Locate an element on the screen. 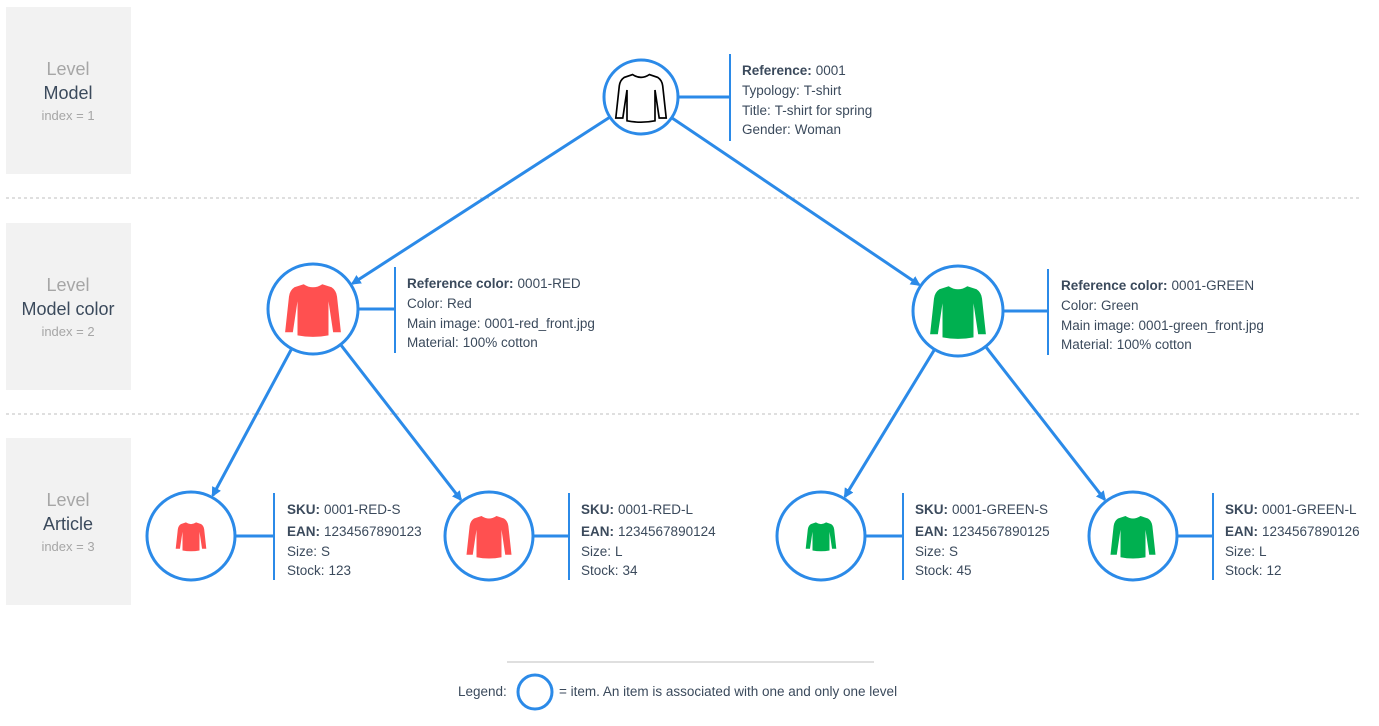 This screenshot has width=1379, height=726. item-circle-icon is located at coordinates (535, 692).